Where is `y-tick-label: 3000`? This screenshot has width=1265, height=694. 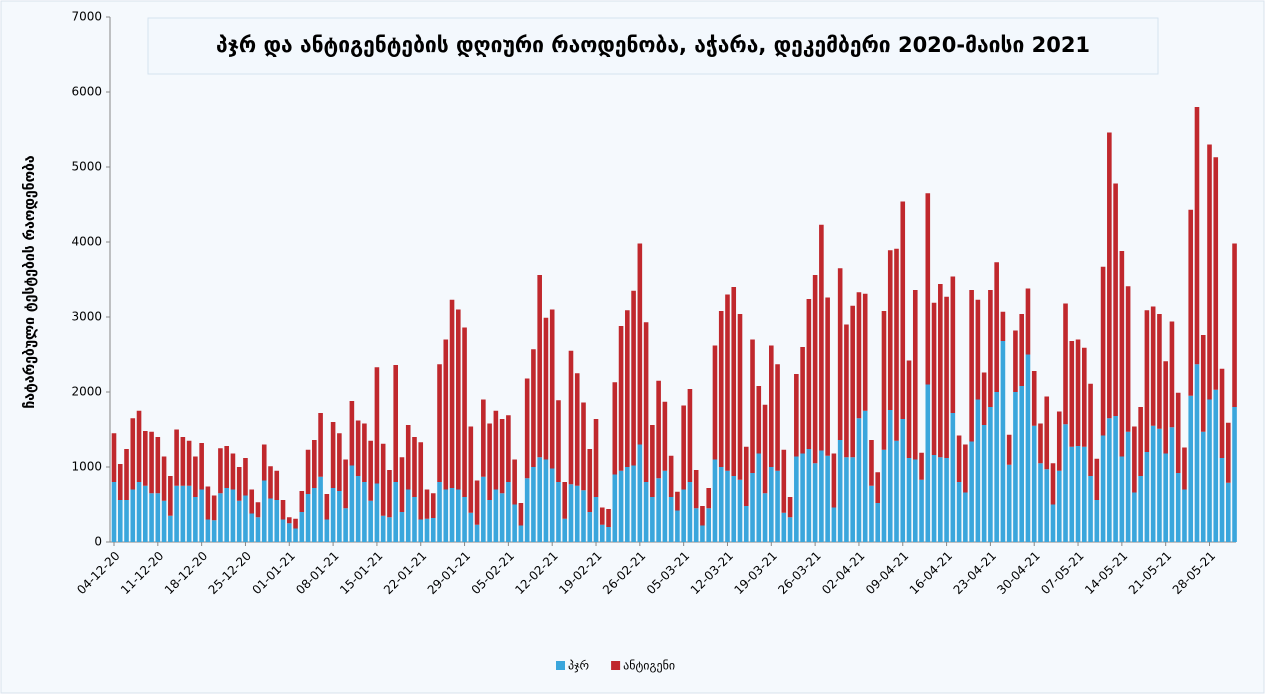
y-tick-label: 3000 is located at coordinates (86, 317).